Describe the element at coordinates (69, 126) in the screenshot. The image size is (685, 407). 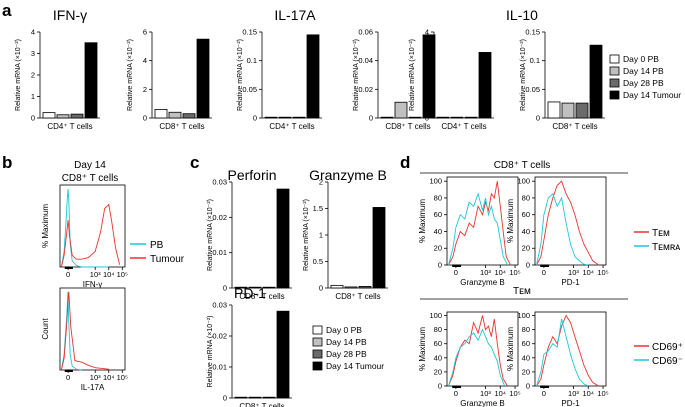
I see `x-category-label: CD4⁺ T cells` at that location.